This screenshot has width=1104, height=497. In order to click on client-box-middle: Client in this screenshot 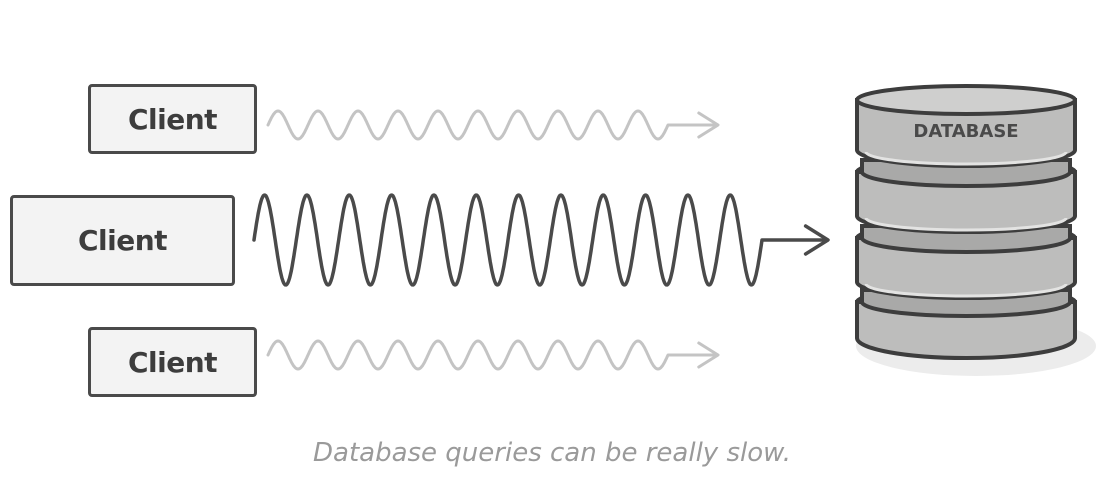, I will do `click(122, 240)`.